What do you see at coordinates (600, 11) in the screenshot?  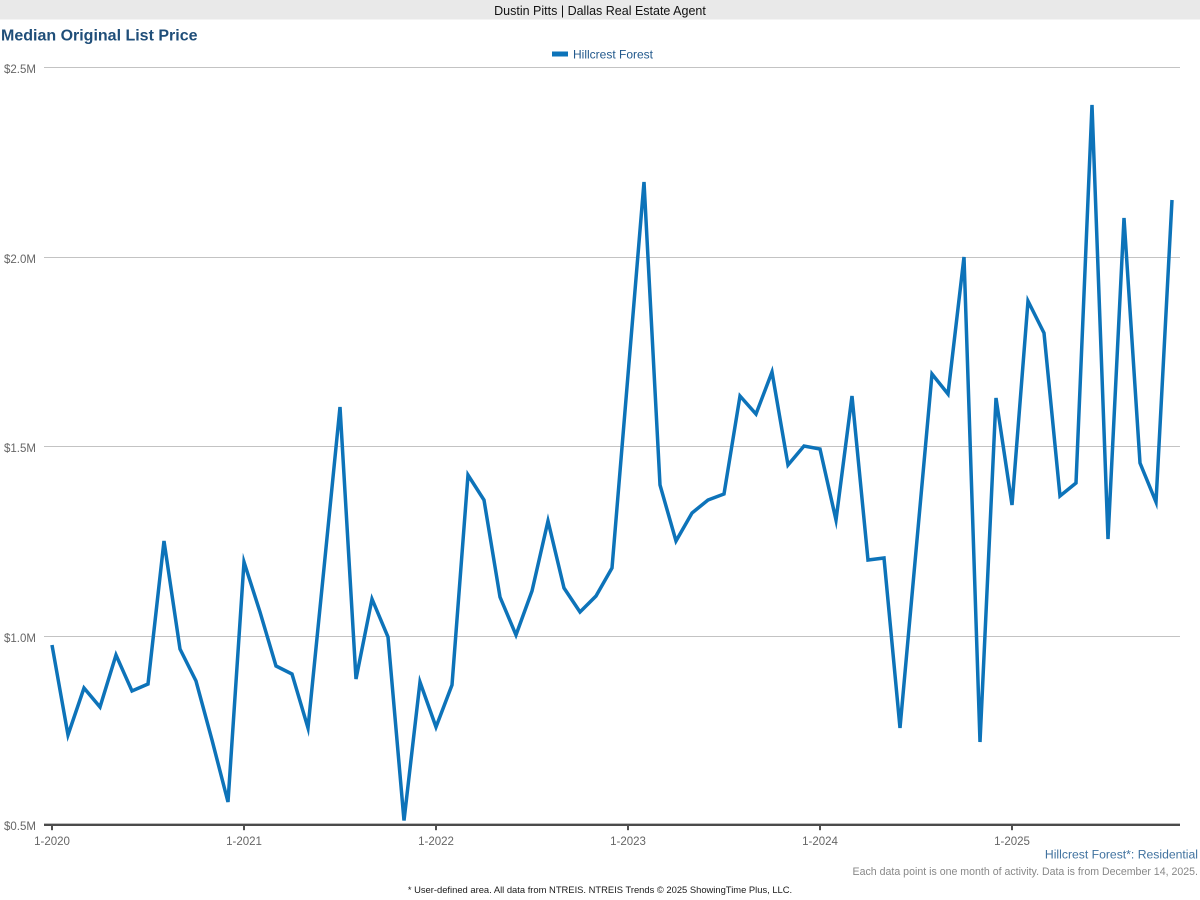 I see `svg-text:Dustin Pitts | Dallas Real Est: Dustin Pitts | Dallas Real Estate Agent` at bounding box center [600, 11].